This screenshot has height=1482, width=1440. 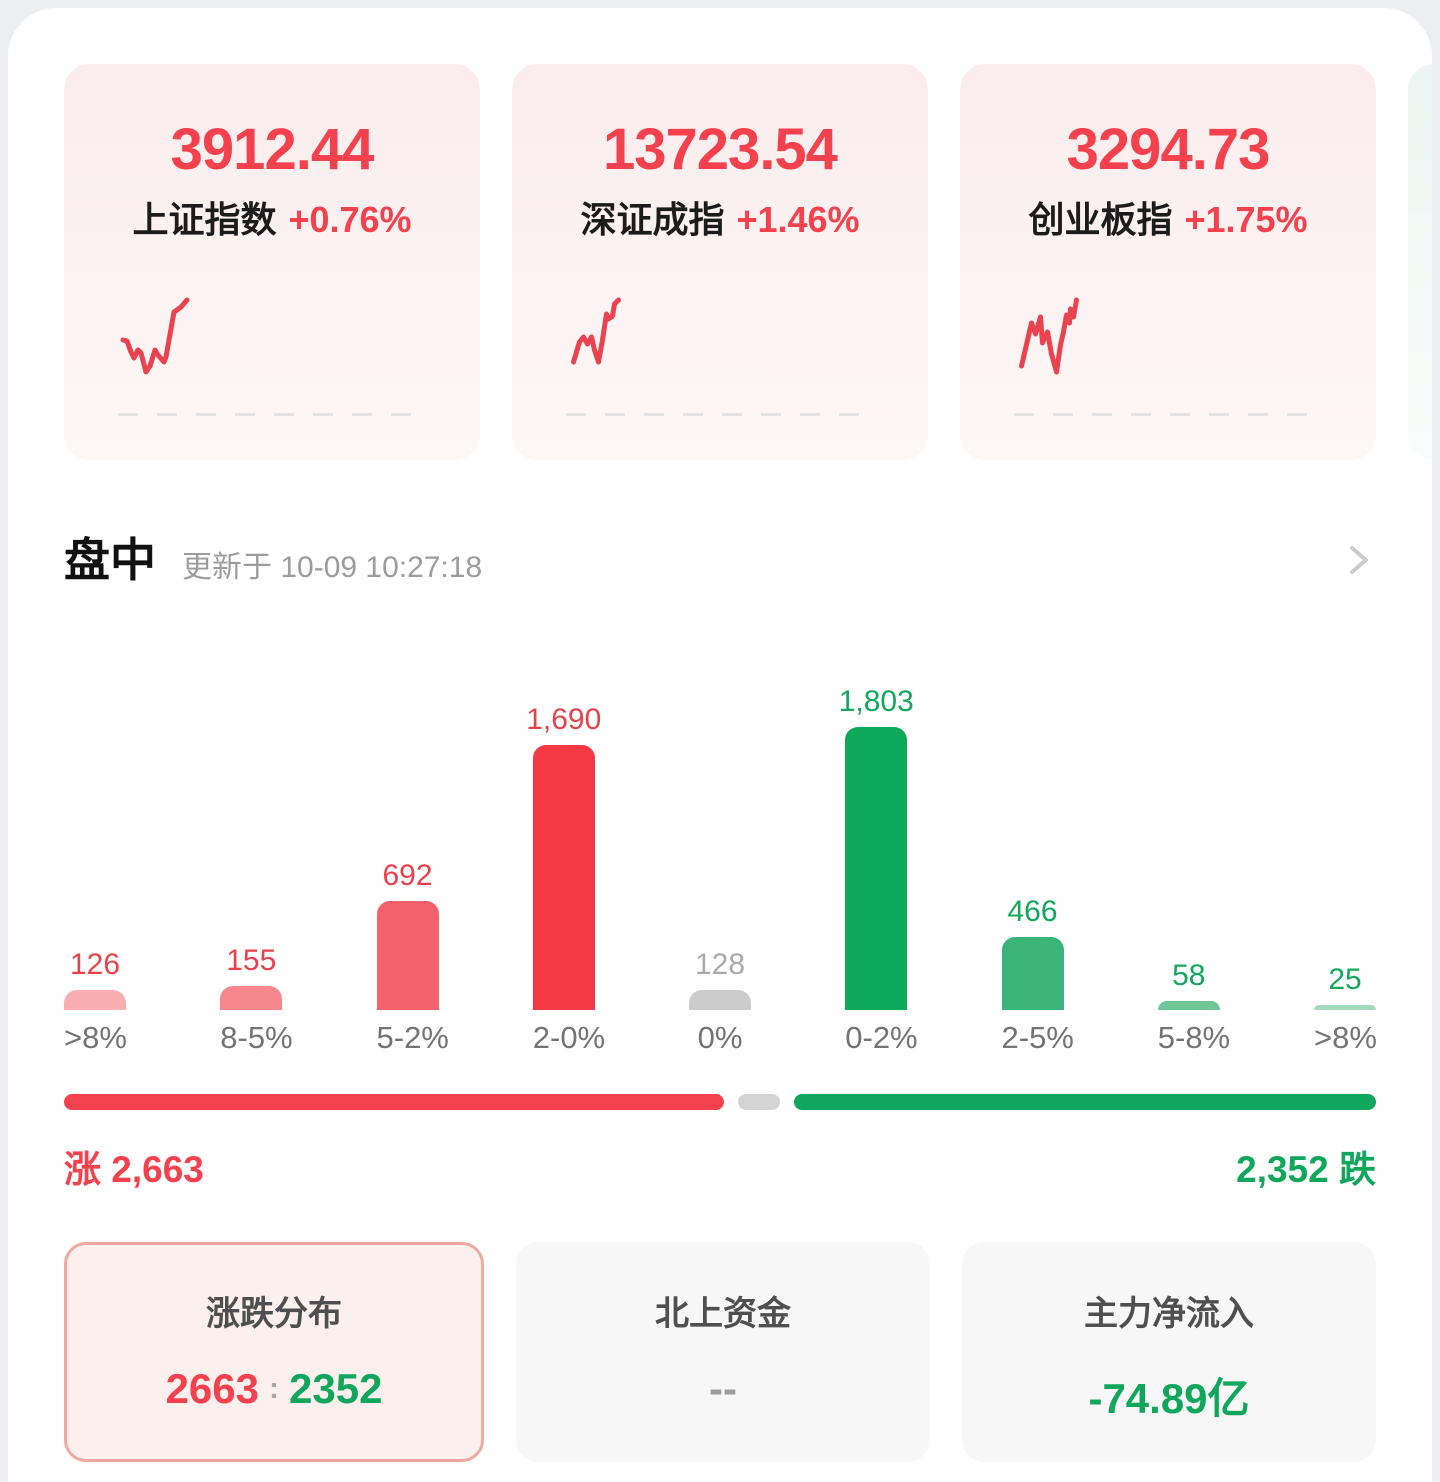 What do you see at coordinates (723, 1314) in the screenshot?
I see `metric-title: 北上资金` at bounding box center [723, 1314].